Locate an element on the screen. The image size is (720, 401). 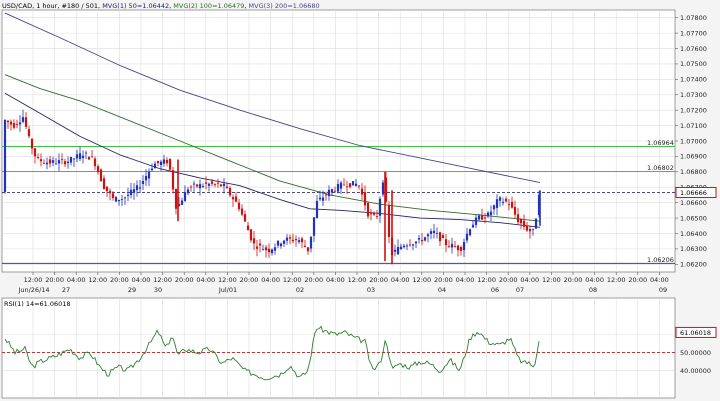
current-price-label: 1.06666 is located at coordinates (693, 193).